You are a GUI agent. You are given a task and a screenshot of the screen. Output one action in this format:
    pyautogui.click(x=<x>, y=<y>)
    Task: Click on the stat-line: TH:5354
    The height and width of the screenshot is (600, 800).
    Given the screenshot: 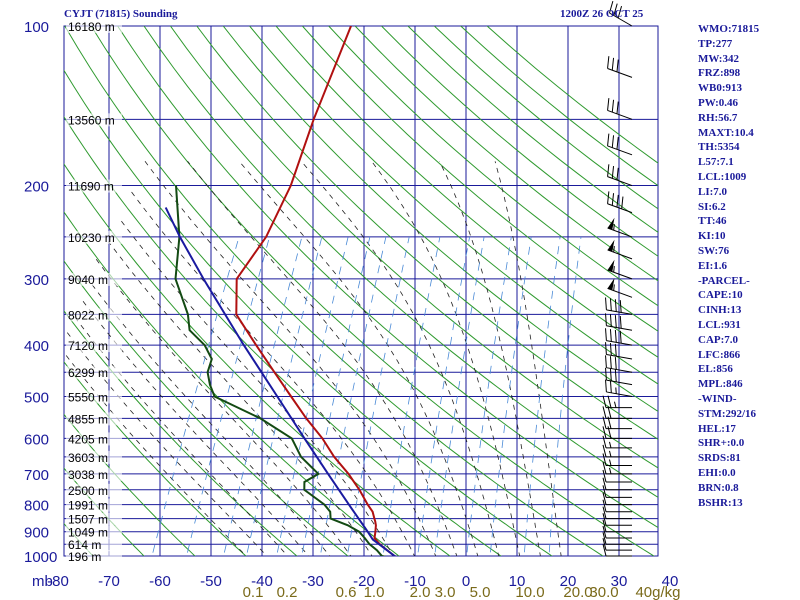 What is the action you would take?
    pyautogui.click(x=719, y=147)
    